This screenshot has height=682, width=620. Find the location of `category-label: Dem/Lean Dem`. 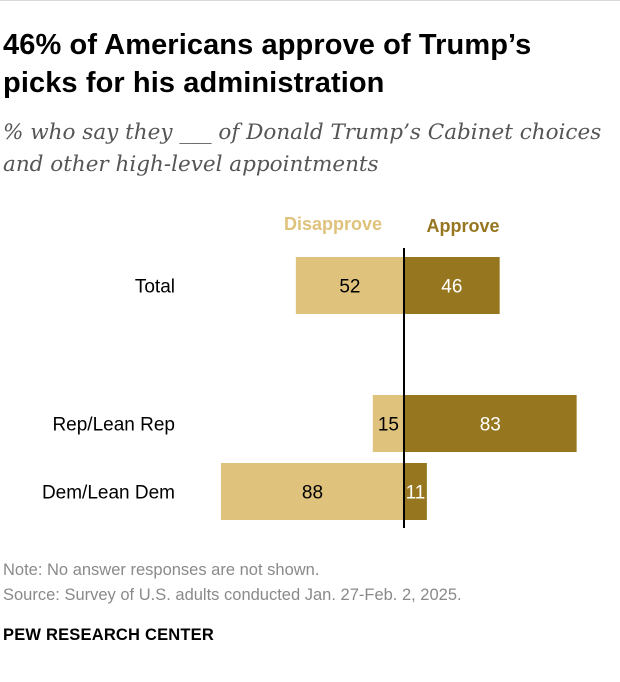

category-label: Dem/Lean Dem is located at coordinates (108, 493).